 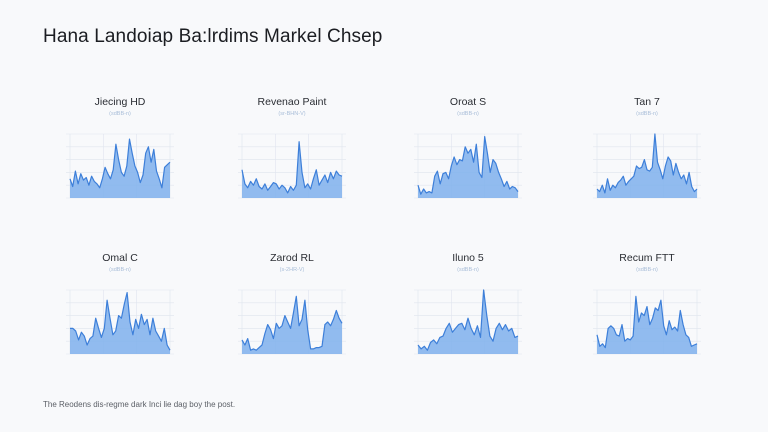 I want to click on page-title: Hana Landoiap Ba:lrdims Markel Chsep, so click(x=213, y=36).